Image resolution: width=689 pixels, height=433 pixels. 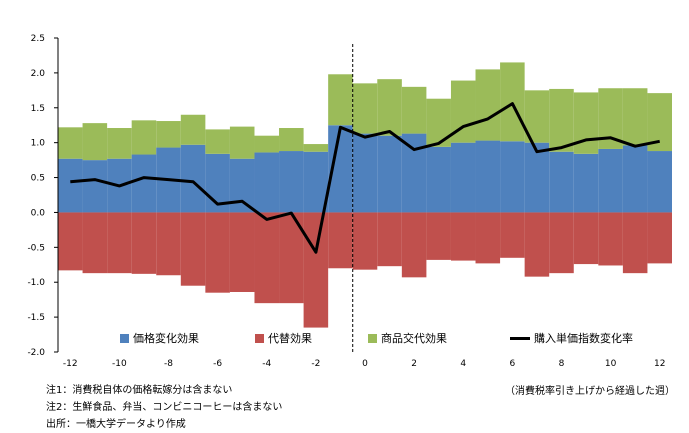 What do you see at coordinates (217, 364) in the screenshot?
I see `x-tick-label: -6` at bounding box center [217, 364].